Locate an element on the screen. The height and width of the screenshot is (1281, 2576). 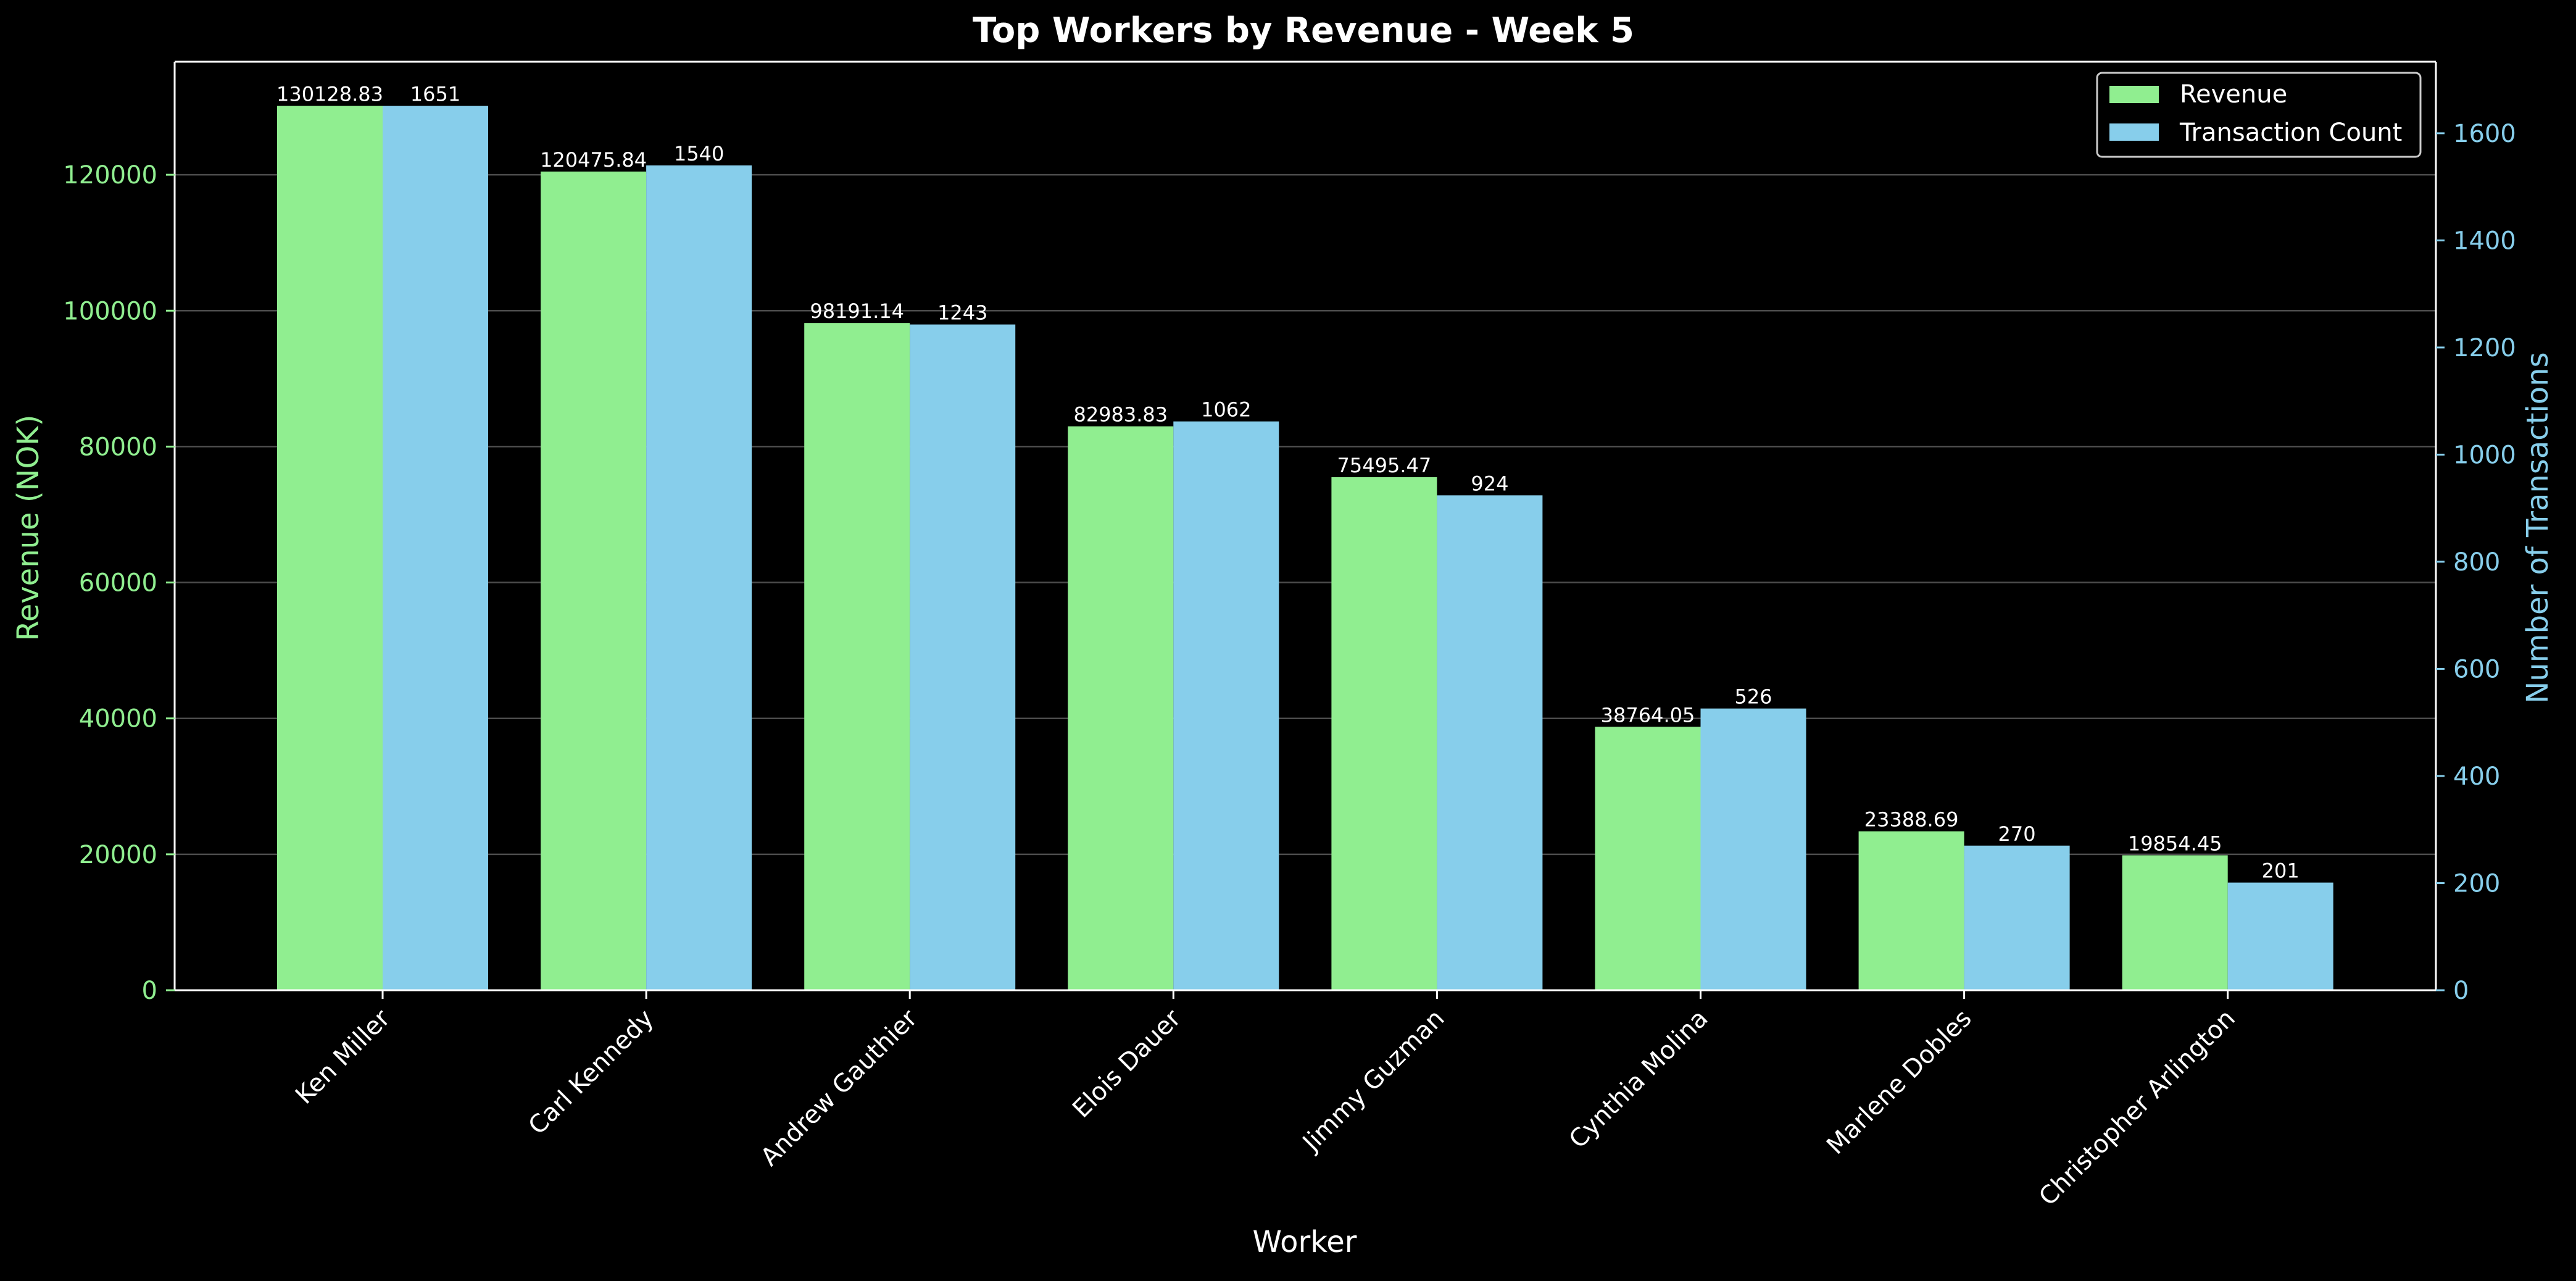
data-label-revenue: 23388.69 is located at coordinates (1912, 820).